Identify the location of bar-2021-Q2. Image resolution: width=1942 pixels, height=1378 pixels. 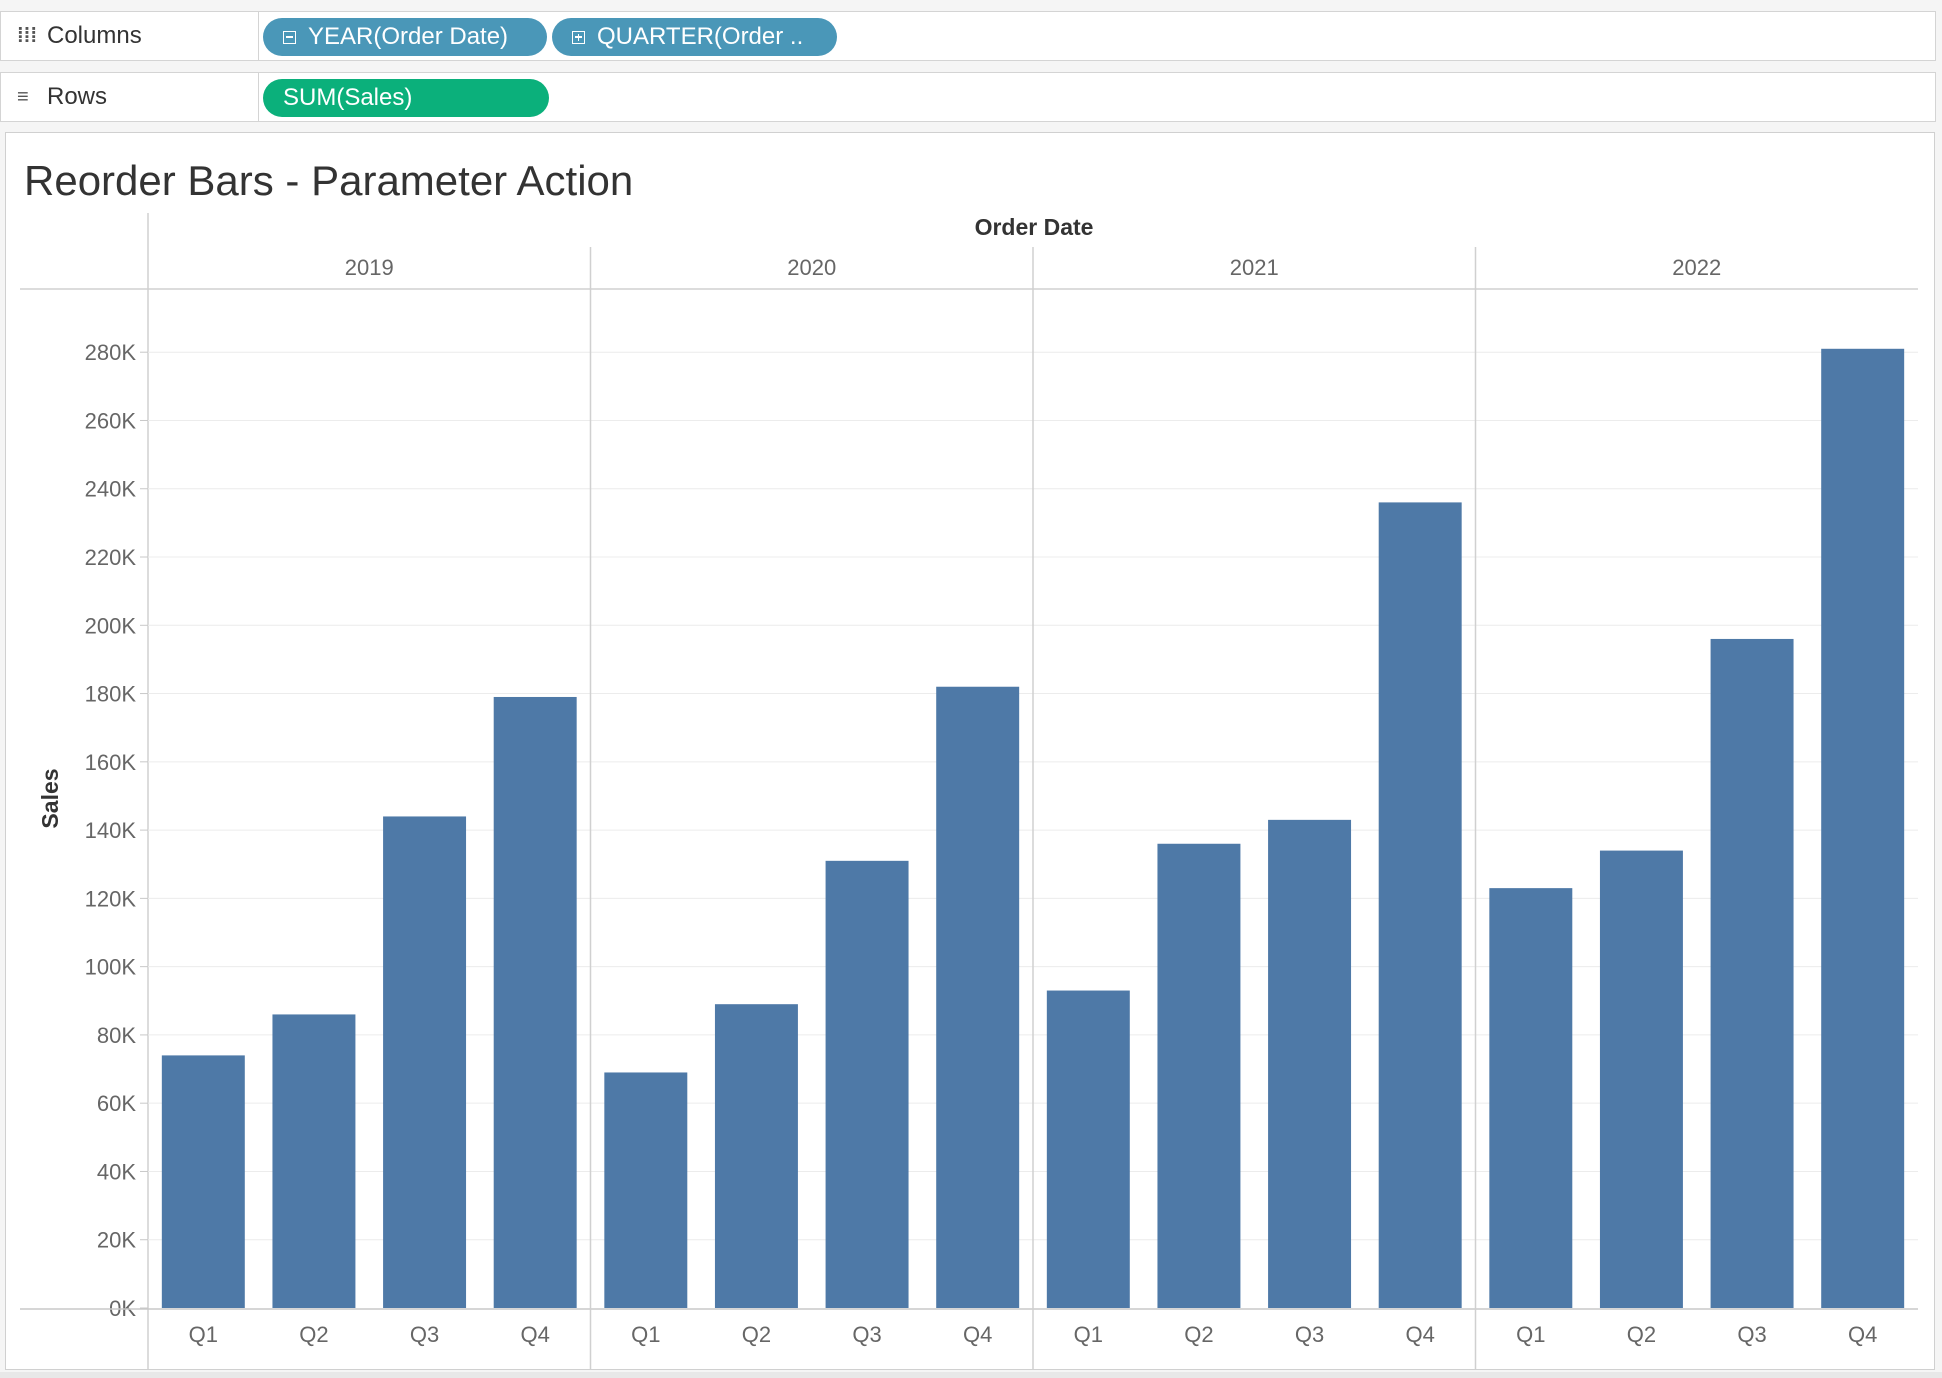
(1199, 1075).